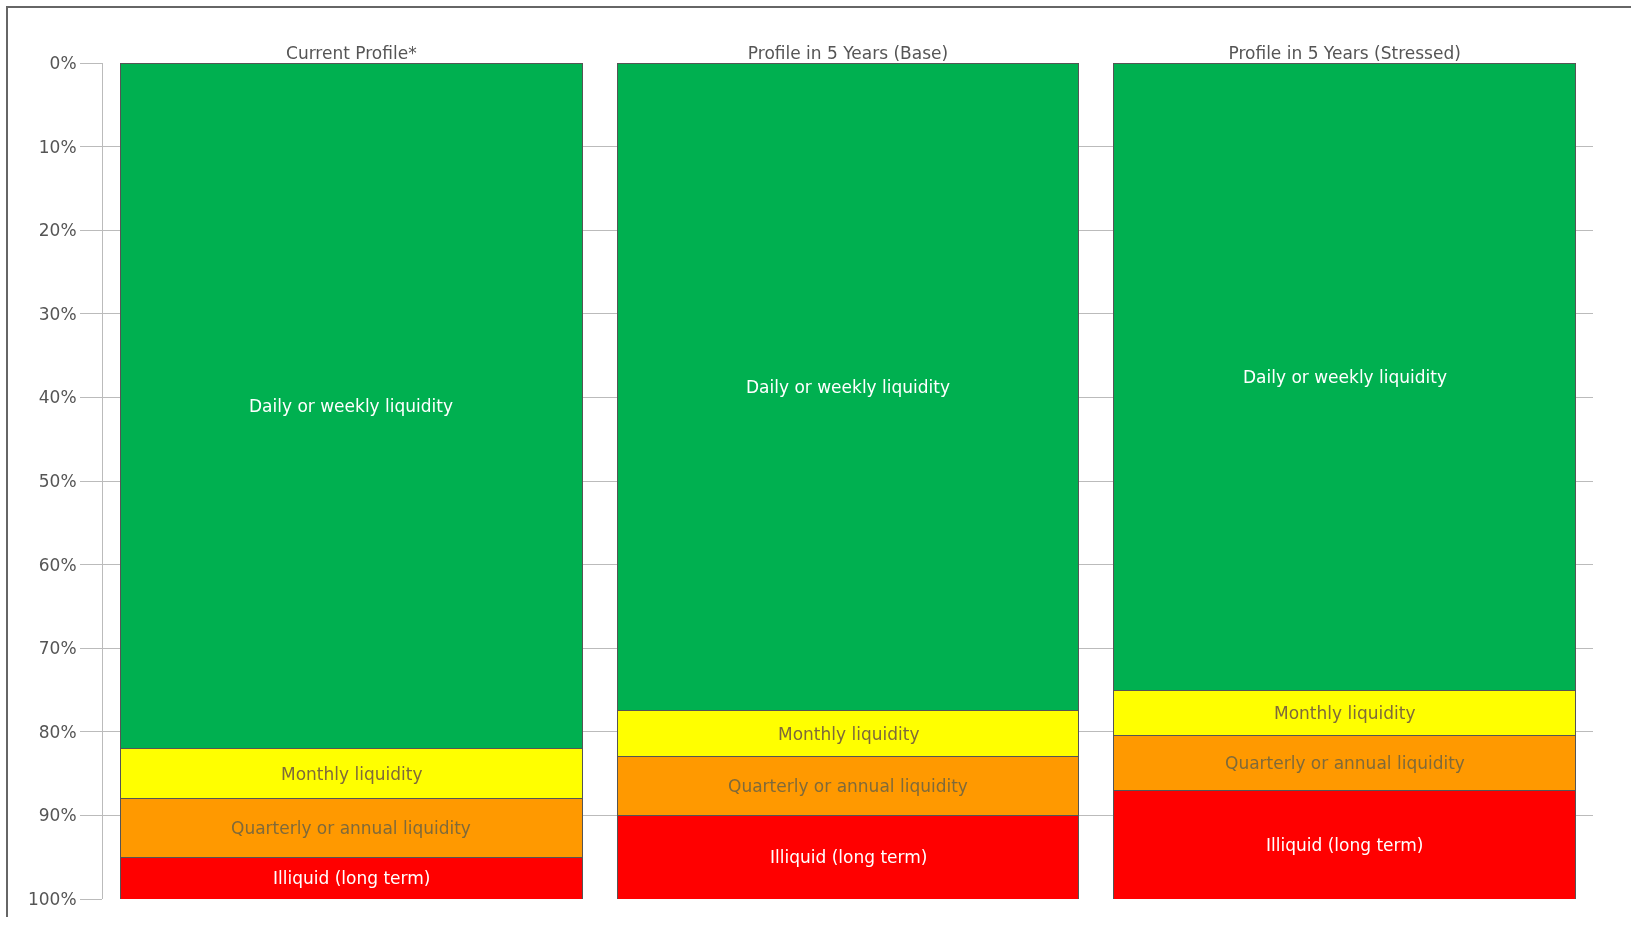 The image size is (1641, 927). Describe the element at coordinates (57, 815) in the screenshot. I see `y-tick-label: 90%` at that location.